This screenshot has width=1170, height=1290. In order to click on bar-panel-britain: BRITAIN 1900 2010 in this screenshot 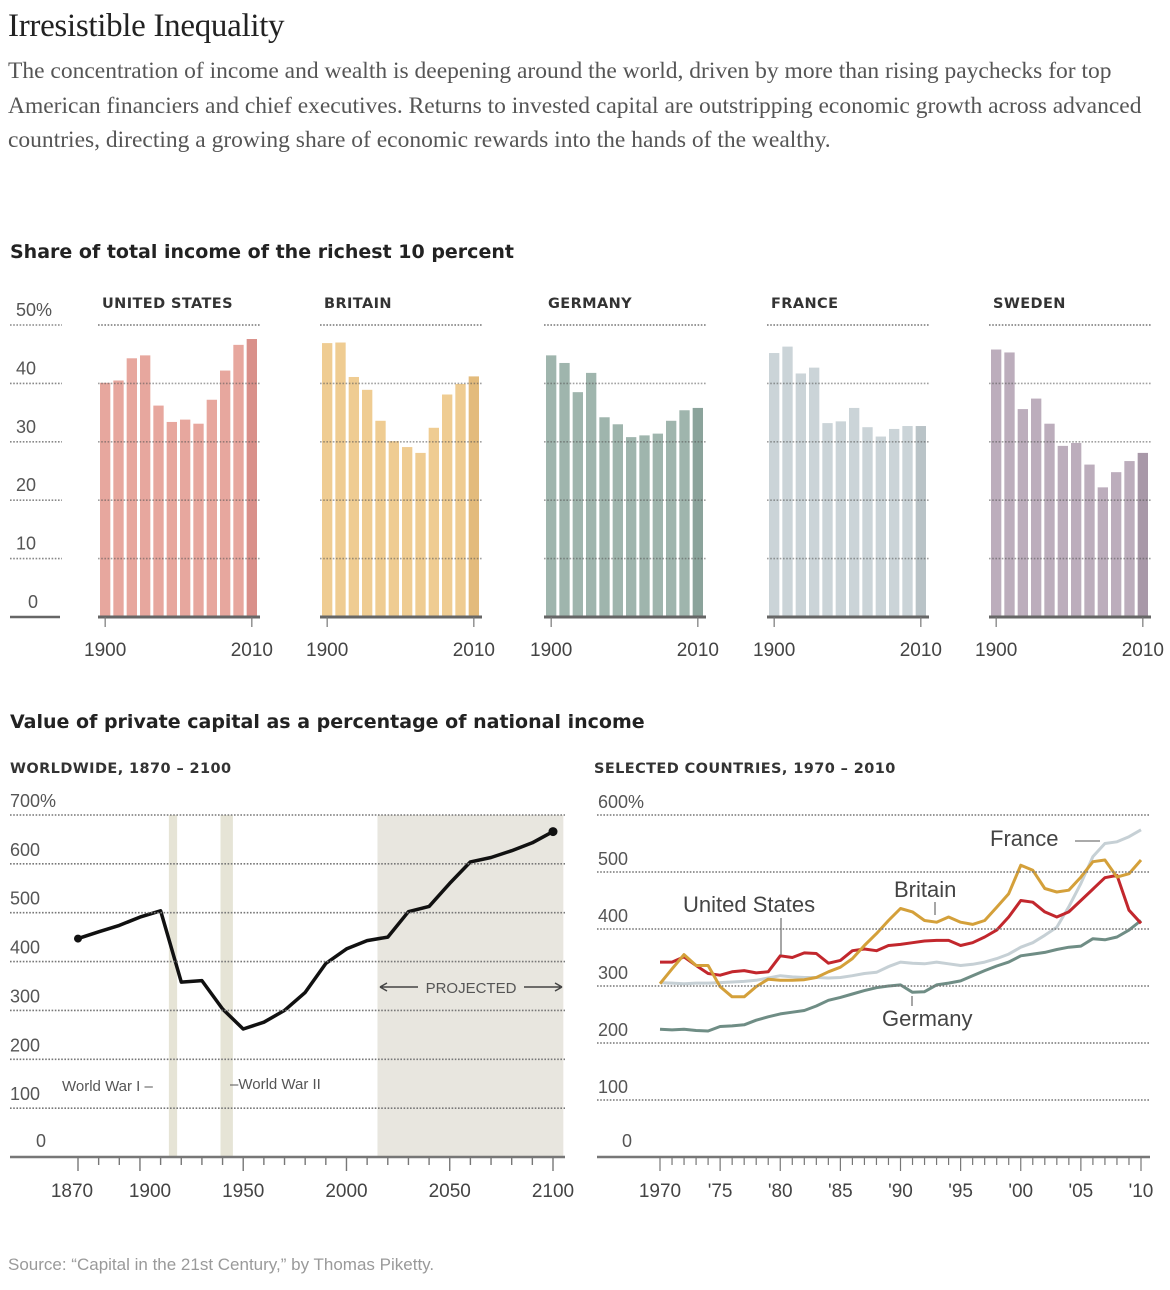, I will do `click(400, 478)`.